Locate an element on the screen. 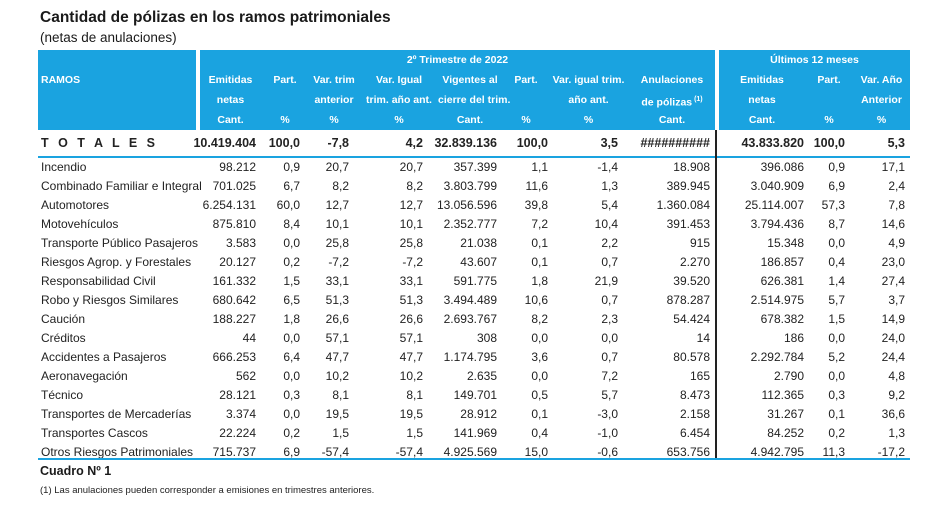  cell-col-1: 6,5 is located at coordinates (291, 300).